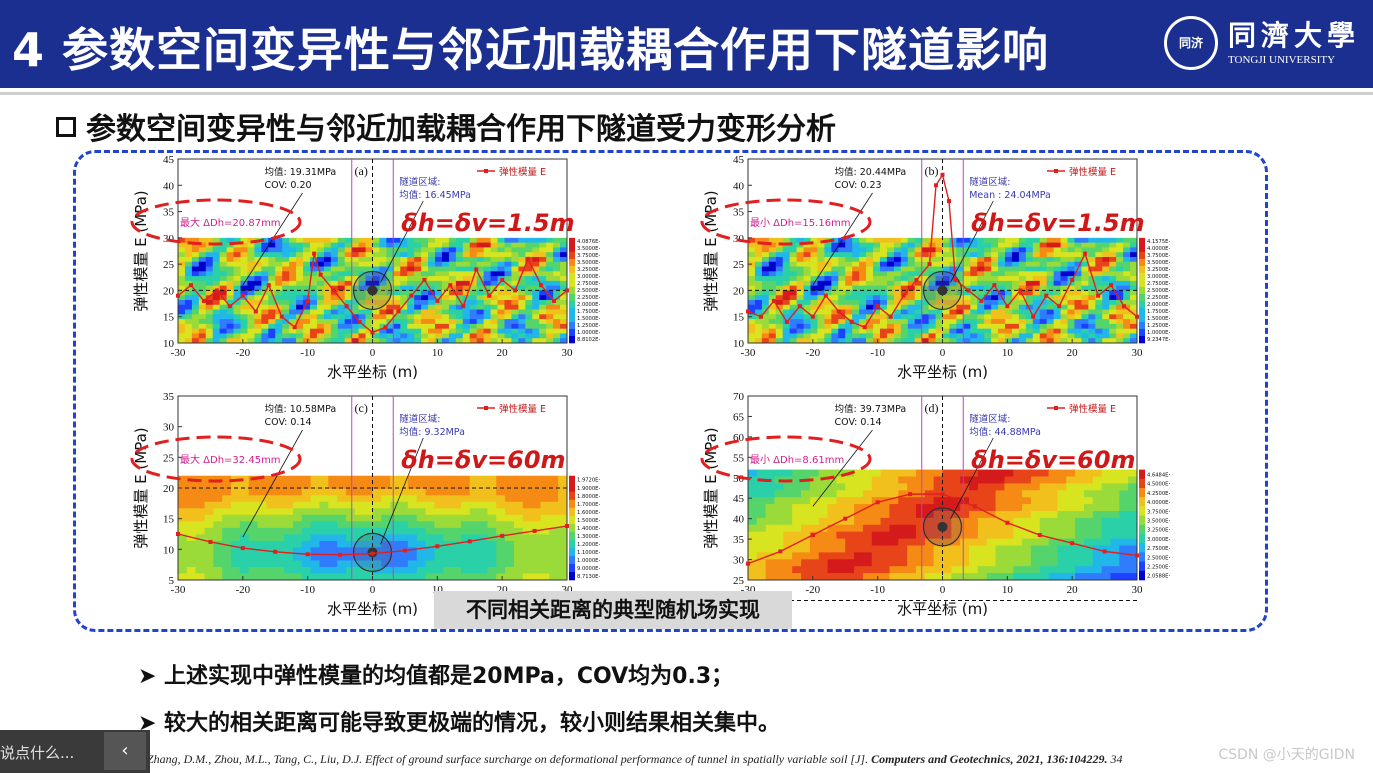  What do you see at coordinates (739, 581) in the screenshot?
I see `y-tick-label: 25` at bounding box center [739, 581].